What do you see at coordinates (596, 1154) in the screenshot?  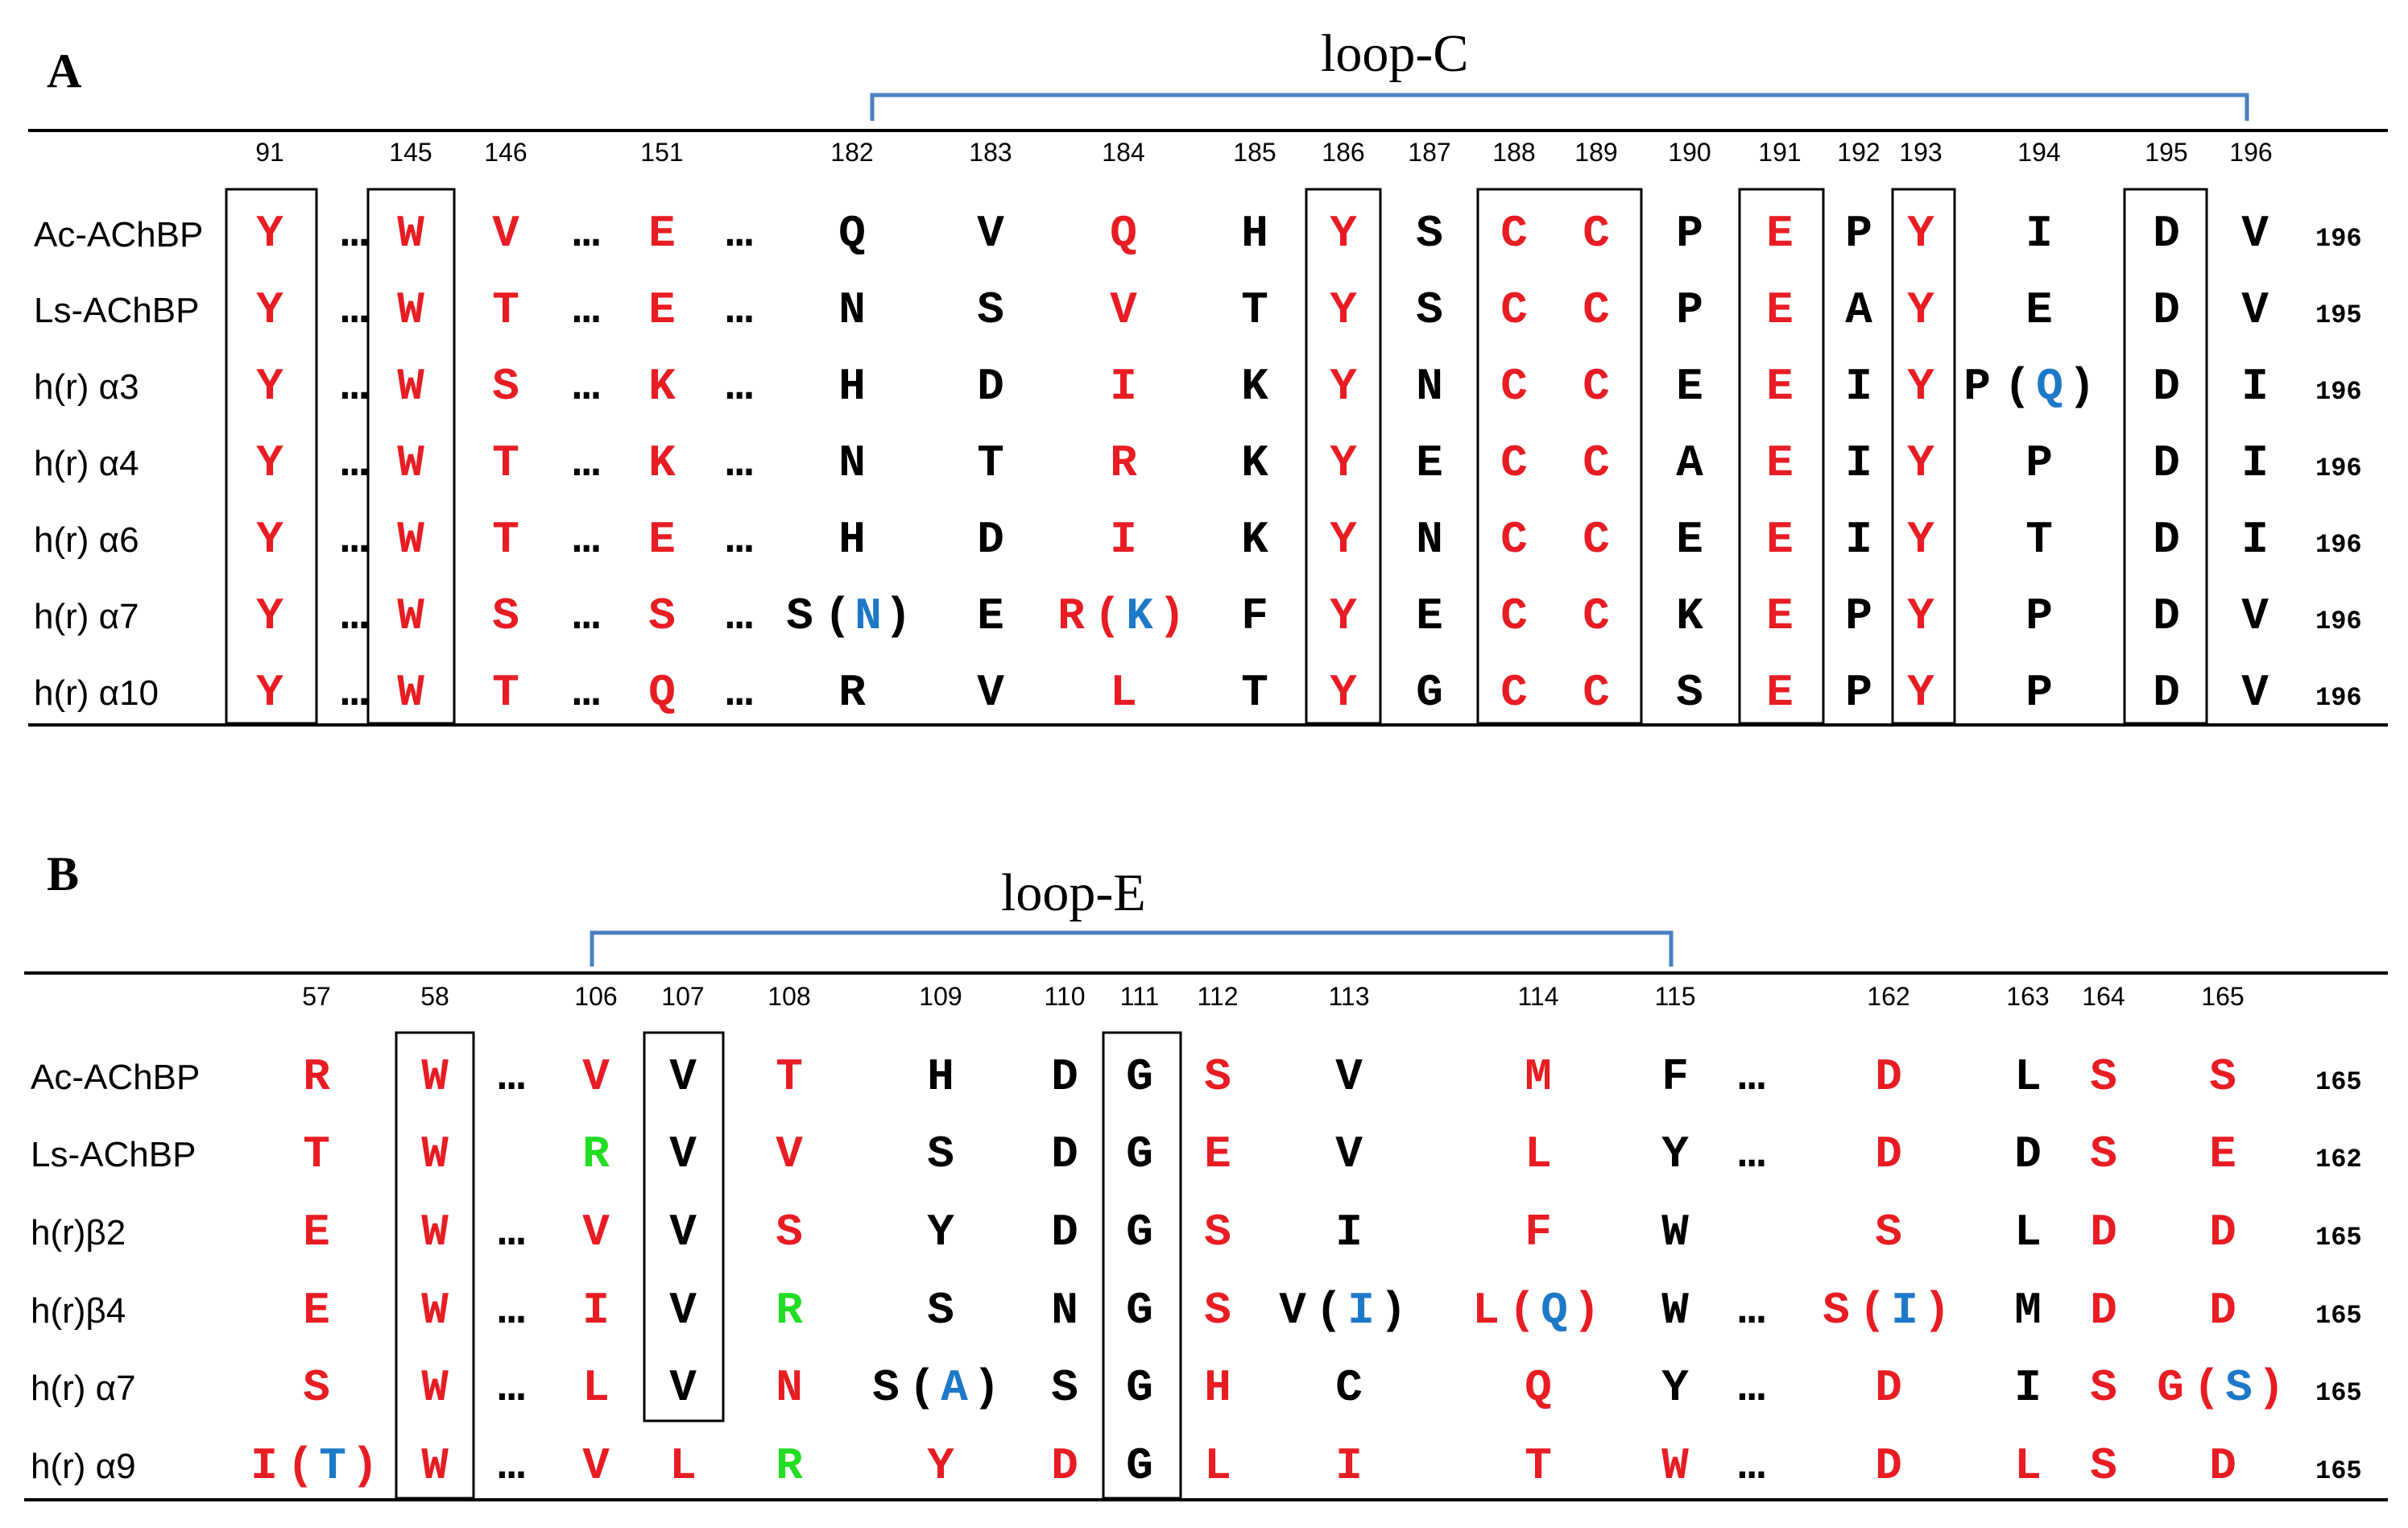 I see `residue: R` at bounding box center [596, 1154].